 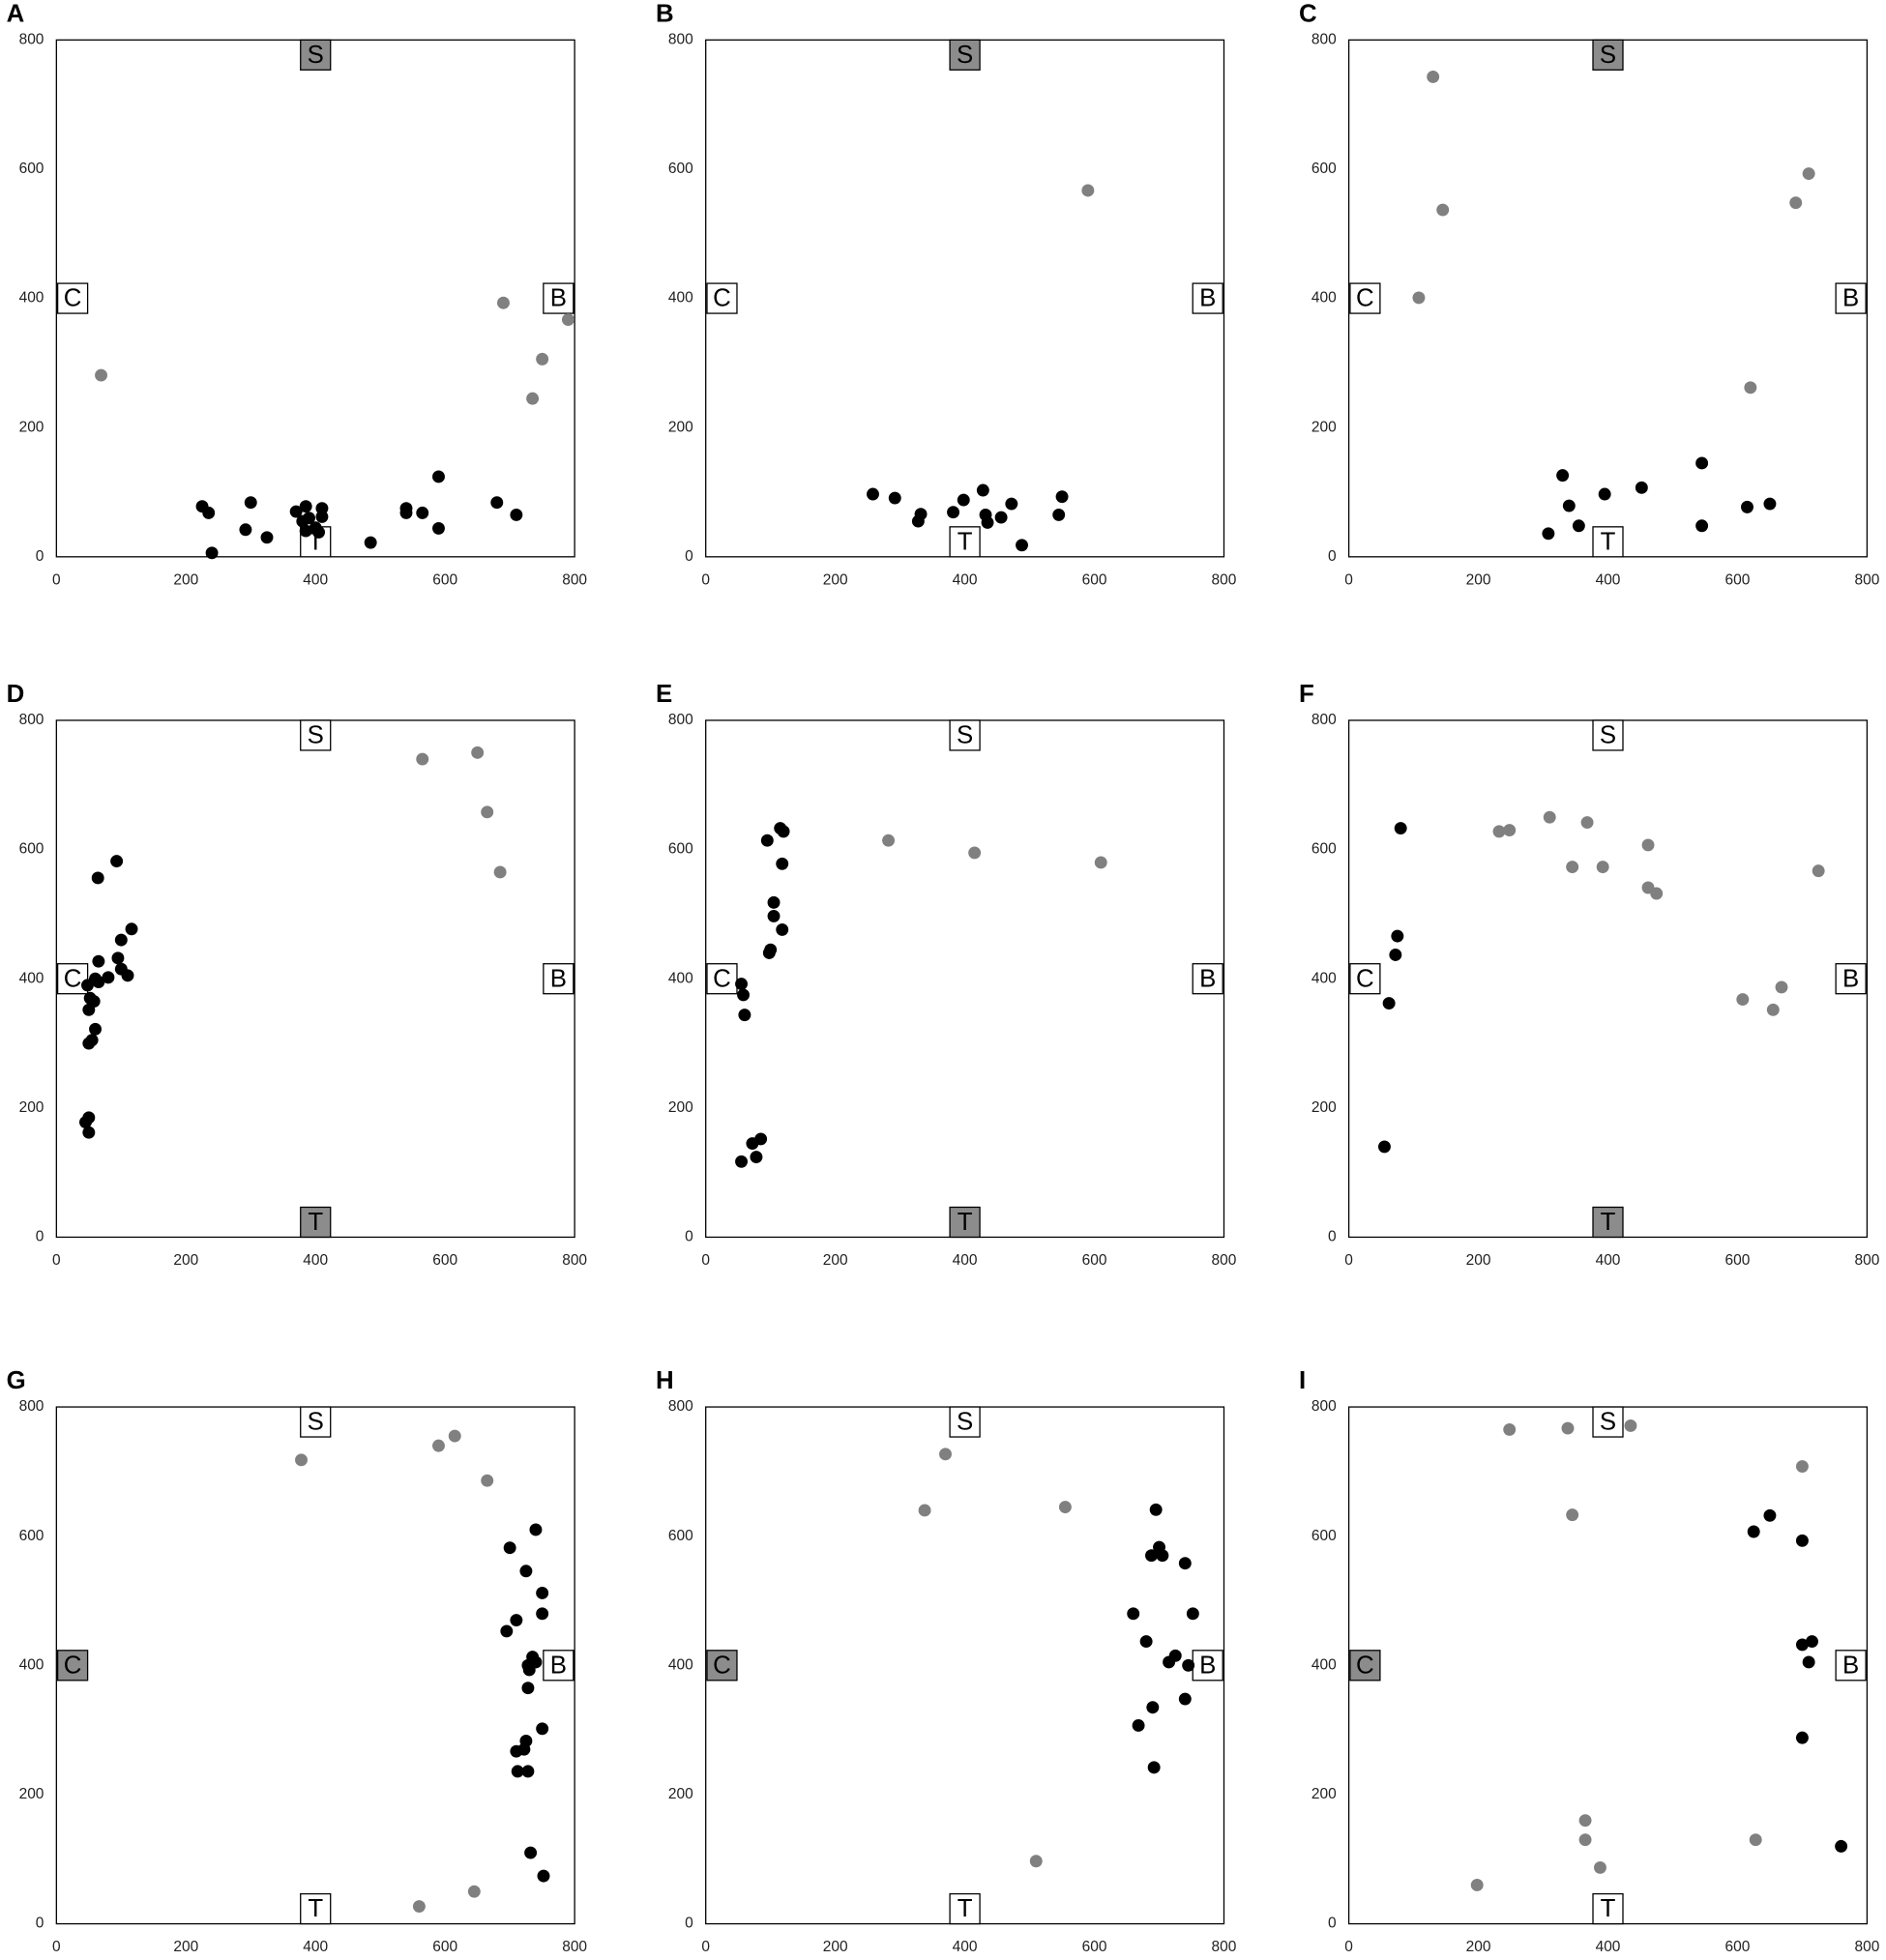 I want to click on panel: C 0 200 400 600 800 0 200 400 600 800 S C B T, so click(x=1589, y=294).